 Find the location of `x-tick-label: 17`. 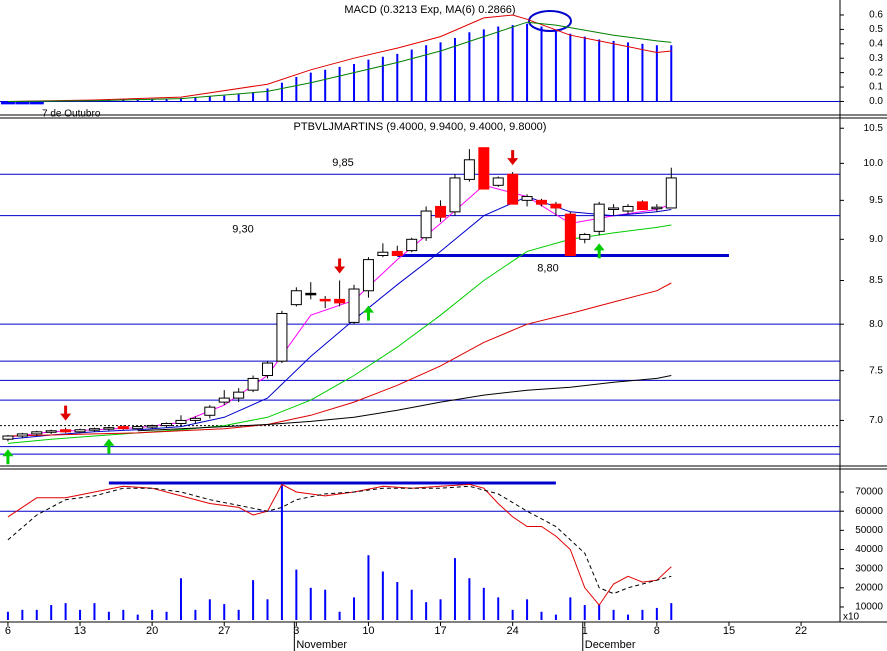

x-tick-label: 17 is located at coordinates (440, 631).